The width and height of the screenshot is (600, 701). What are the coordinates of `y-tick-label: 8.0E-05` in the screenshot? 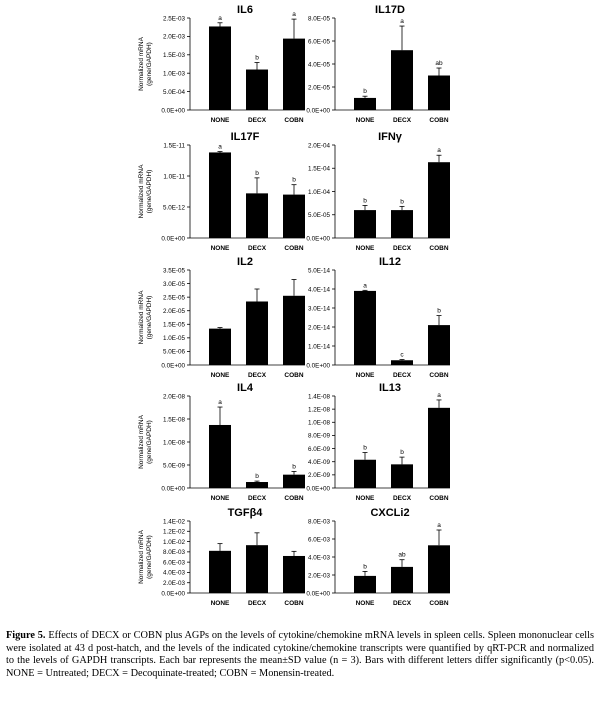 It's located at (319, 18).